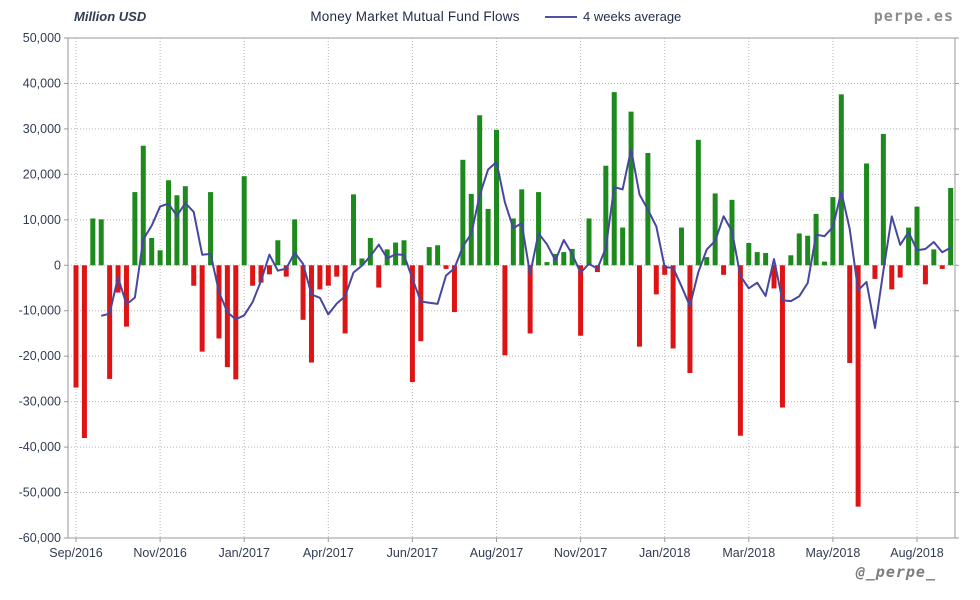  What do you see at coordinates (917, 553) in the screenshot?
I see `x-tick-label: Aug/2018` at bounding box center [917, 553].